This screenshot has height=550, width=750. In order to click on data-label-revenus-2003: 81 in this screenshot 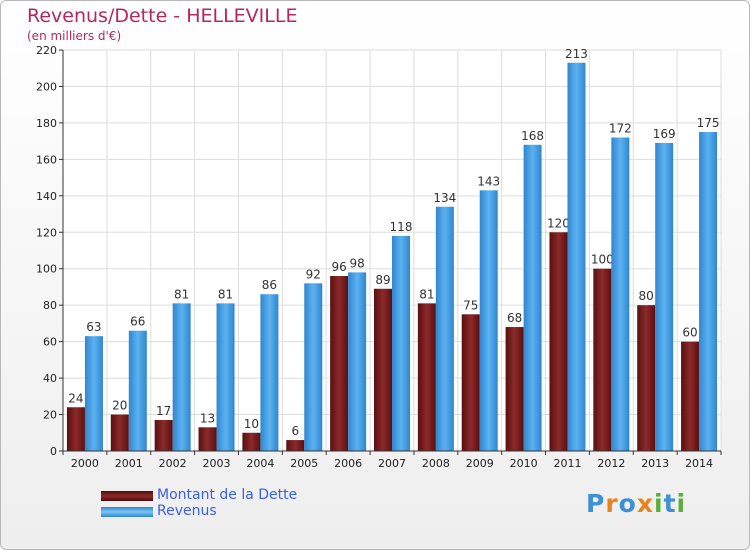, I will do `click(225, 294)`.